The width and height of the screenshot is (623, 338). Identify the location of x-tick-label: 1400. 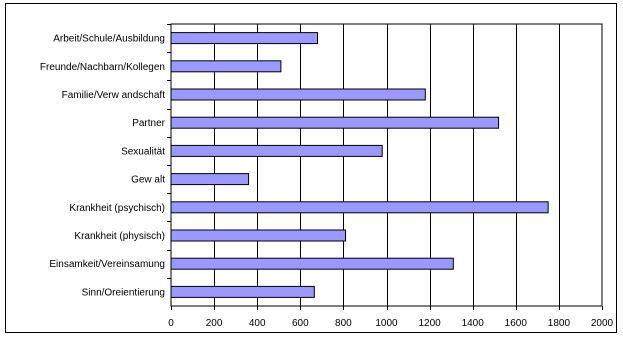
(473, 323).